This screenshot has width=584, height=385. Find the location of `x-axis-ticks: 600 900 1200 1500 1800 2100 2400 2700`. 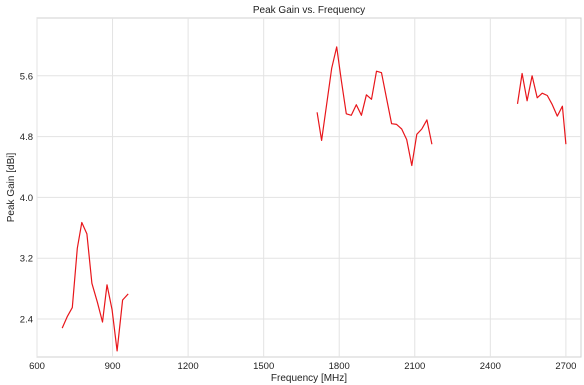

x-axis-ticks: 600 900 1200 1500 1800 2100 2400 2700 is located at coordinates (302, 366).